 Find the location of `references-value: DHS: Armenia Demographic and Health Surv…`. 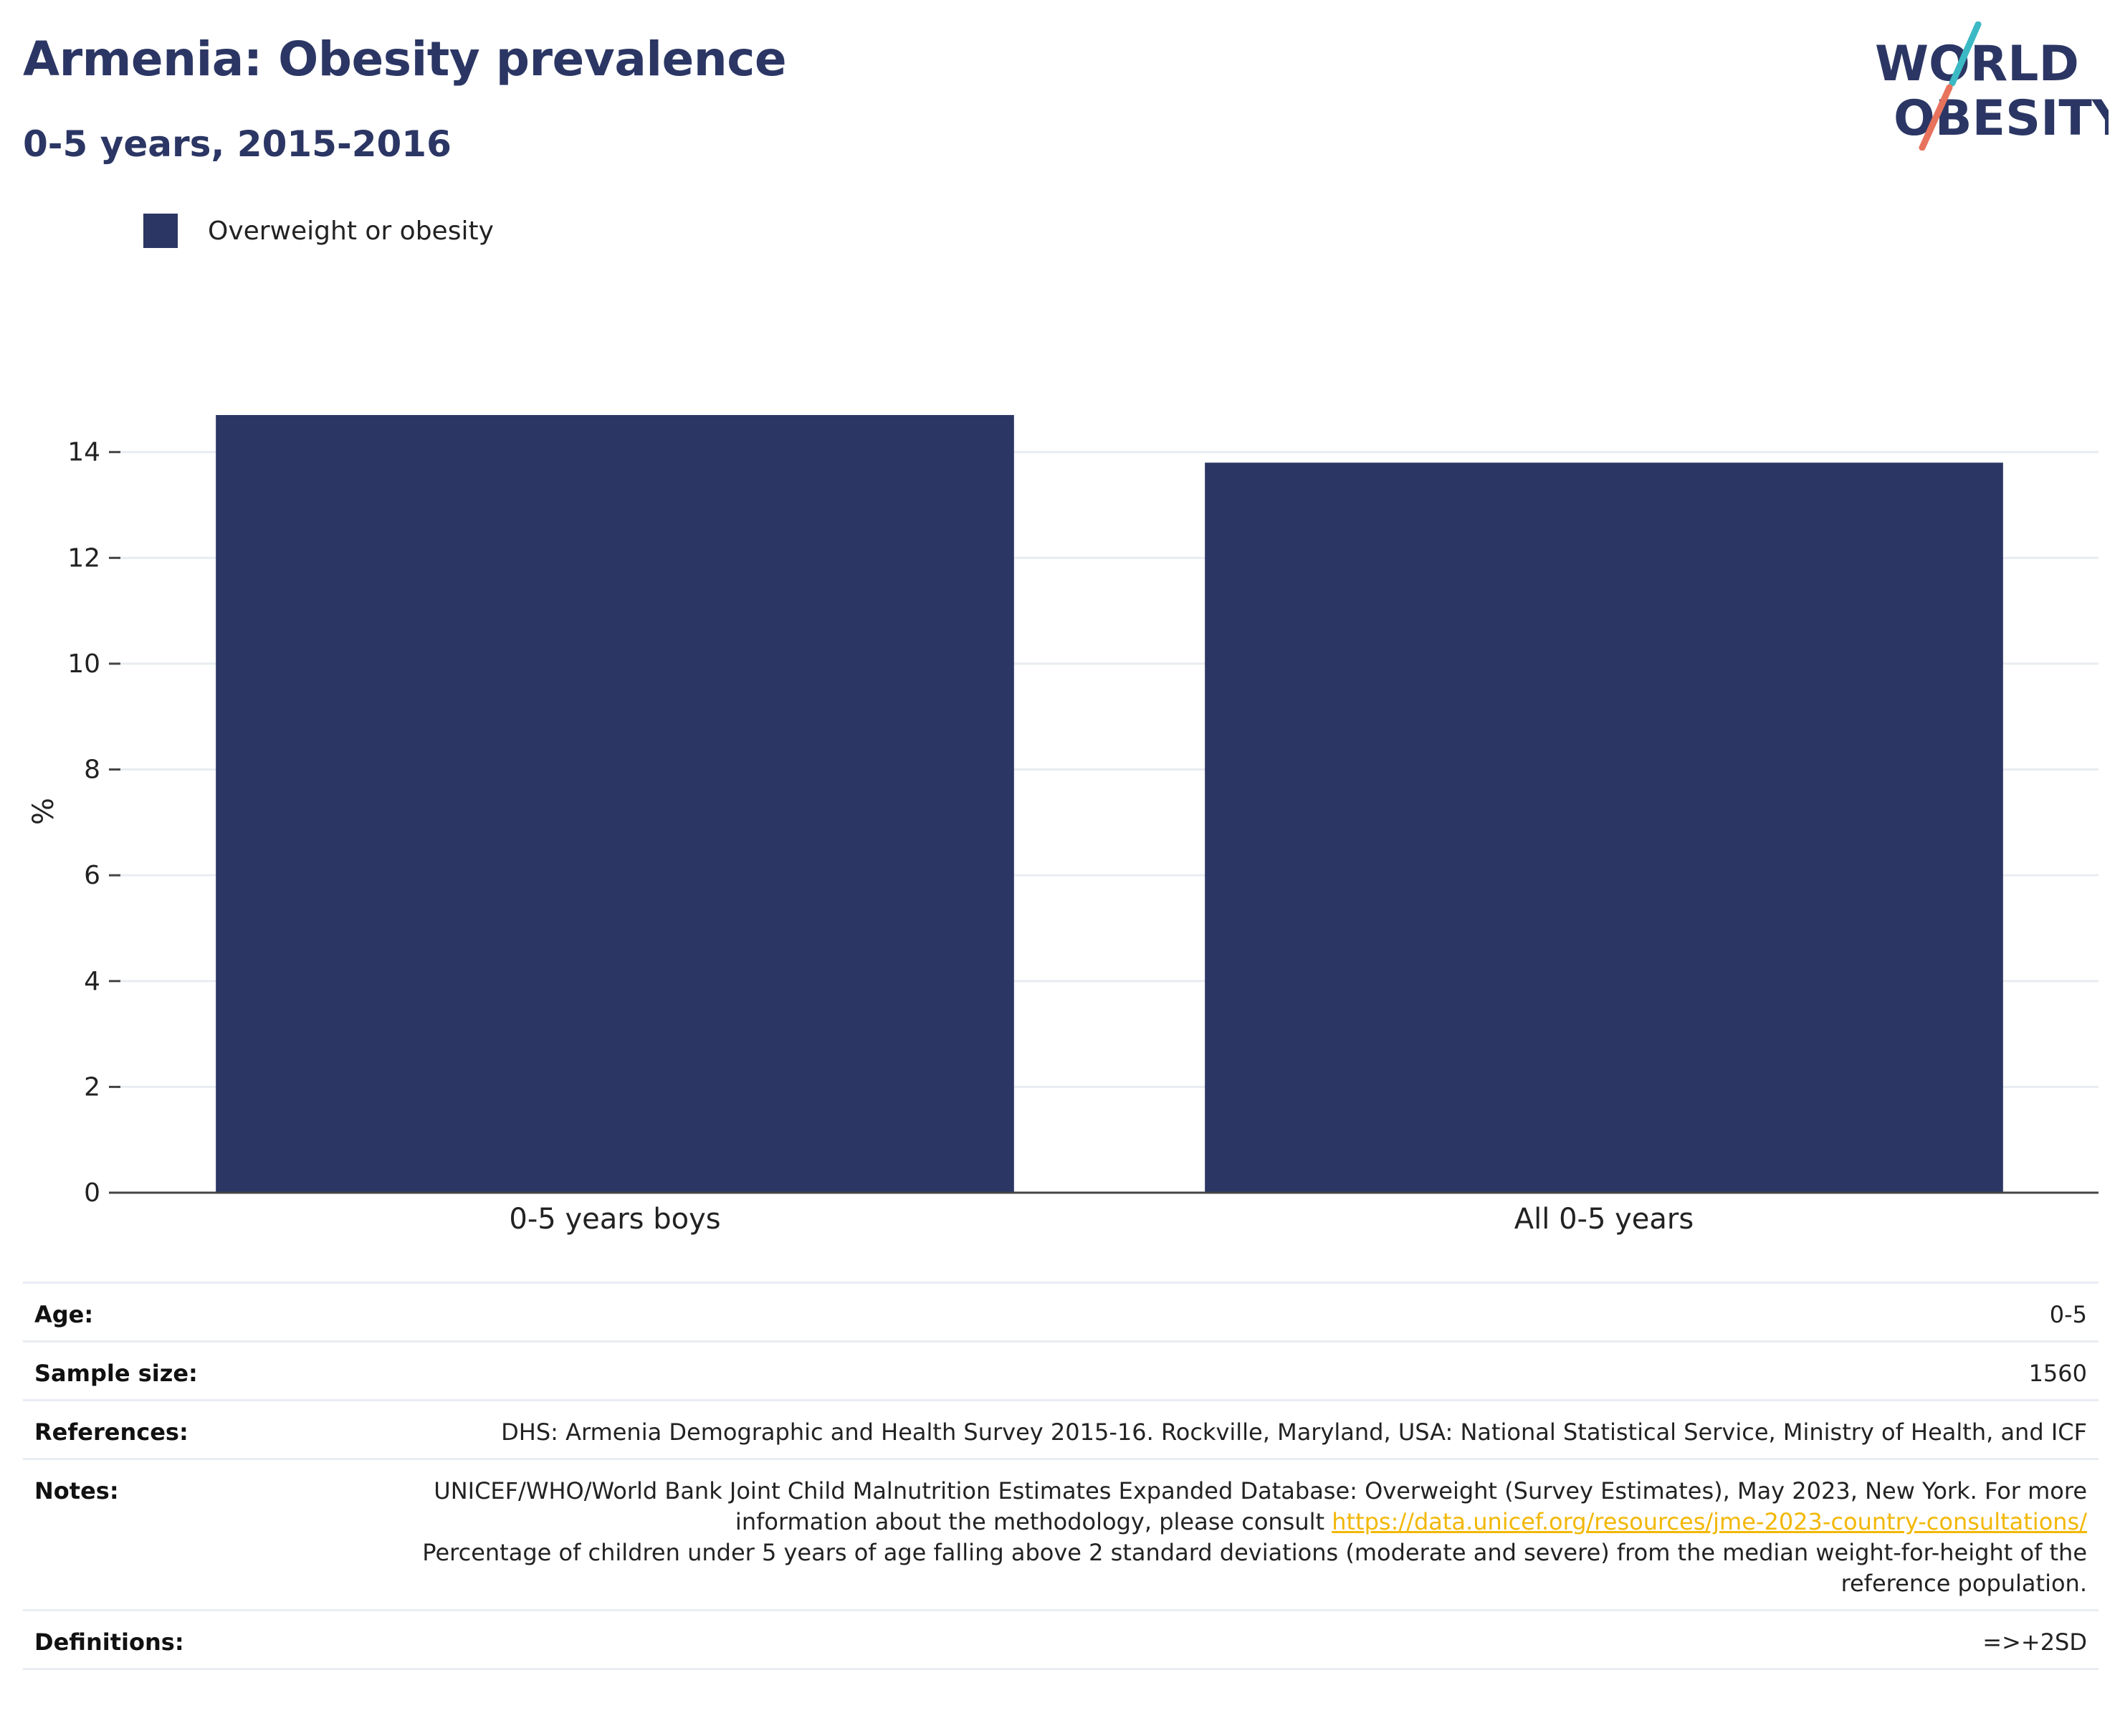

references-value: DHS: Armenia Demographic and Health Surv… is located at coordinates (1222, 1429).